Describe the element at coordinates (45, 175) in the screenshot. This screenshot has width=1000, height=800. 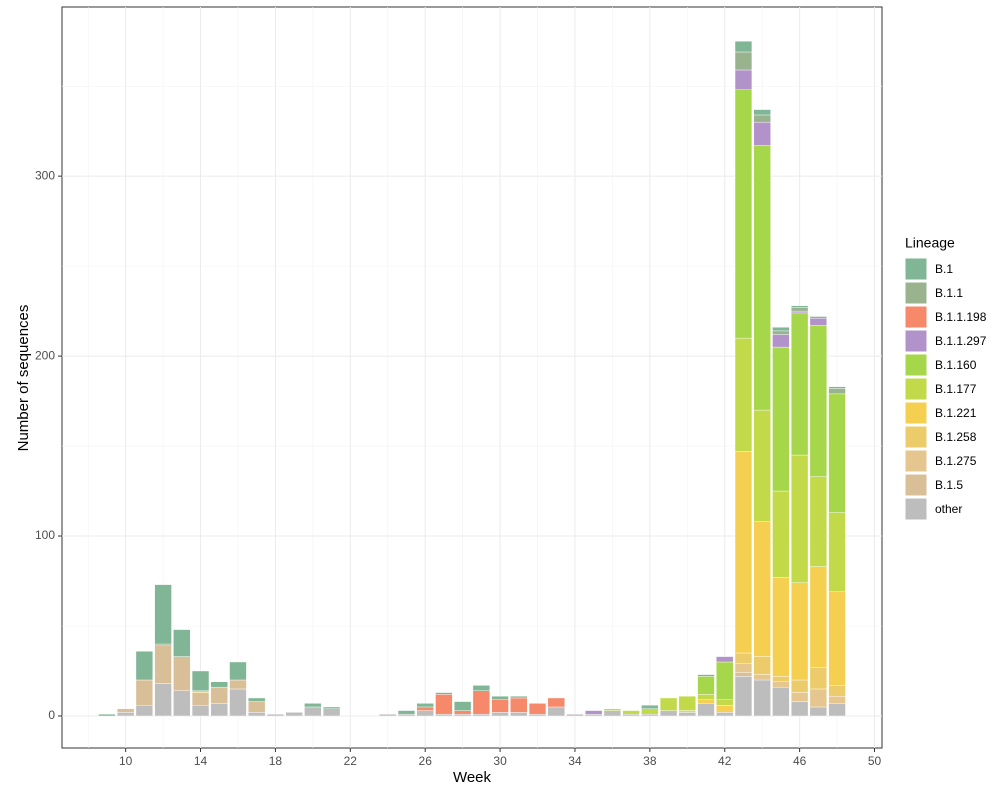
I see `y-tick-label: 300` at that location.